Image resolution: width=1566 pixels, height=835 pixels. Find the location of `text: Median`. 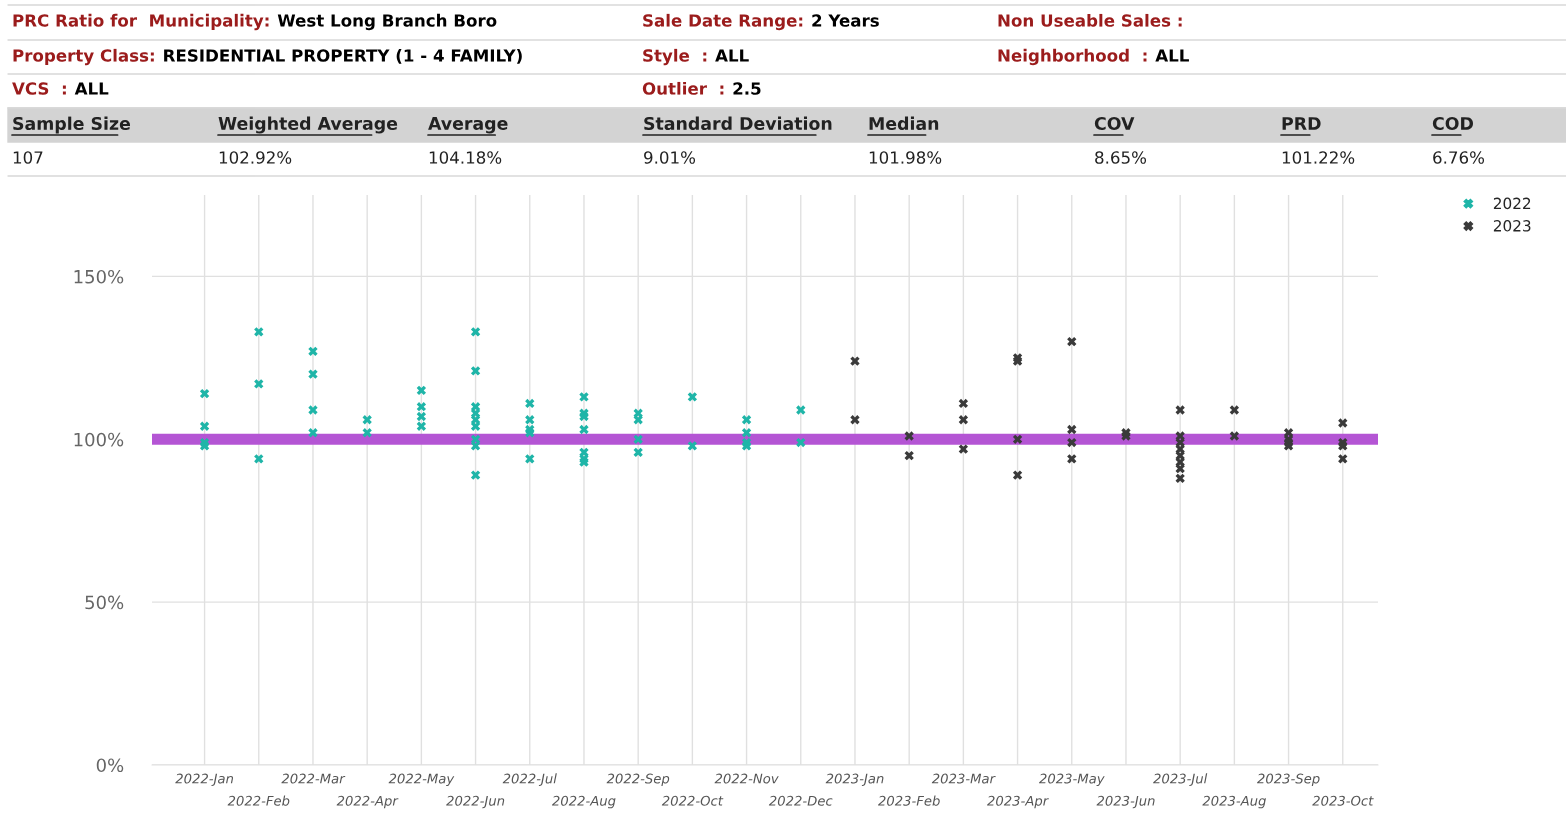

text: Median is located at coordinates (904, 123).